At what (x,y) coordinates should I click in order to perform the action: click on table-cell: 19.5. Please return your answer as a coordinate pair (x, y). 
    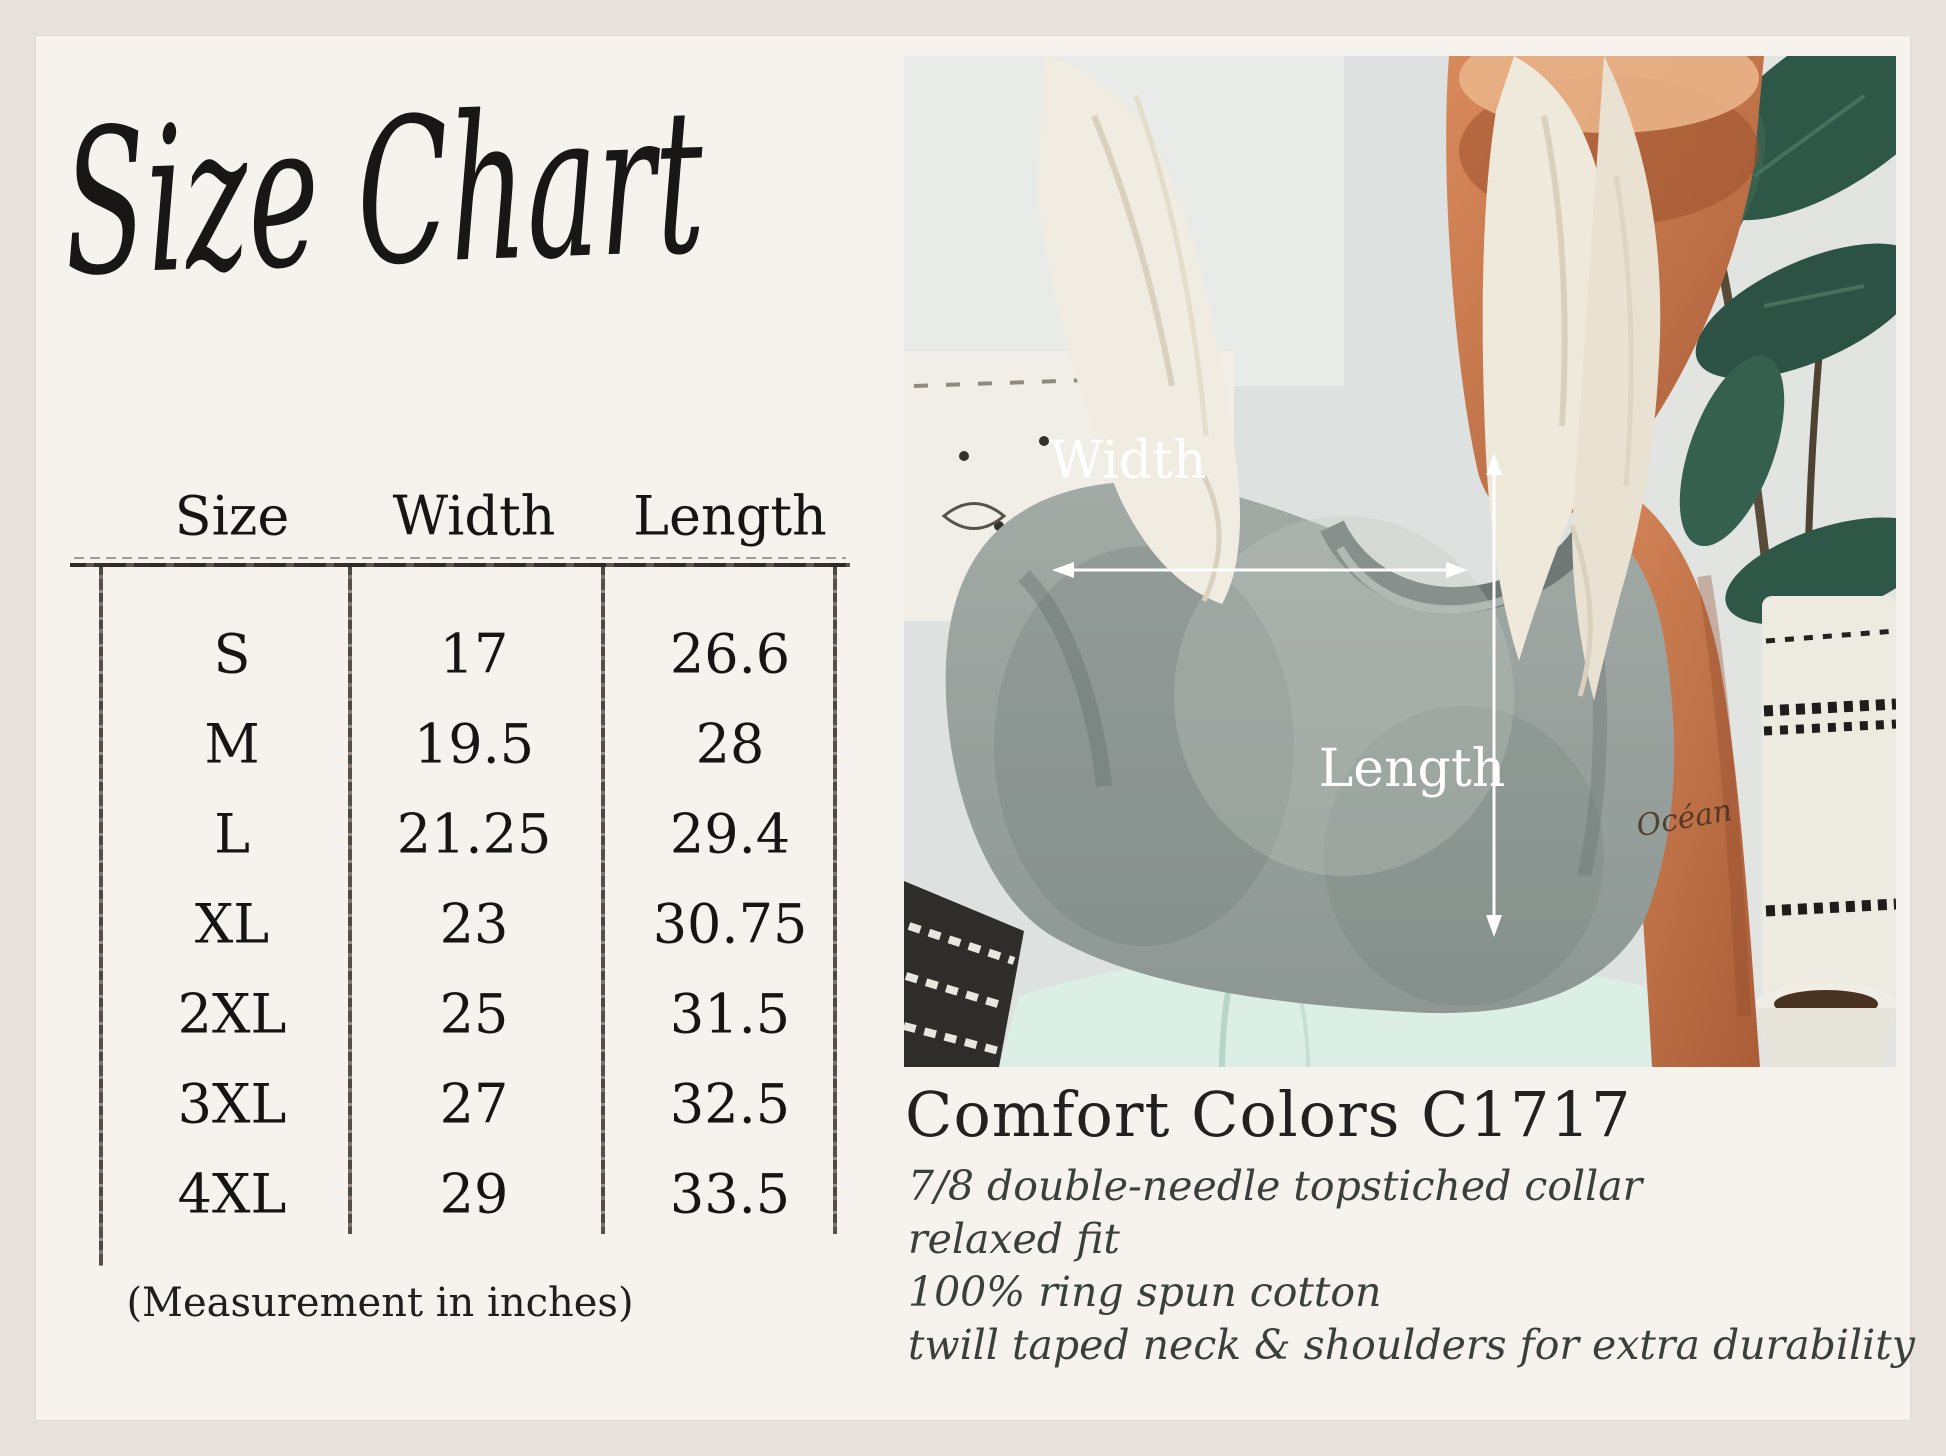
    Looking at the image, I should click on (474, 744).